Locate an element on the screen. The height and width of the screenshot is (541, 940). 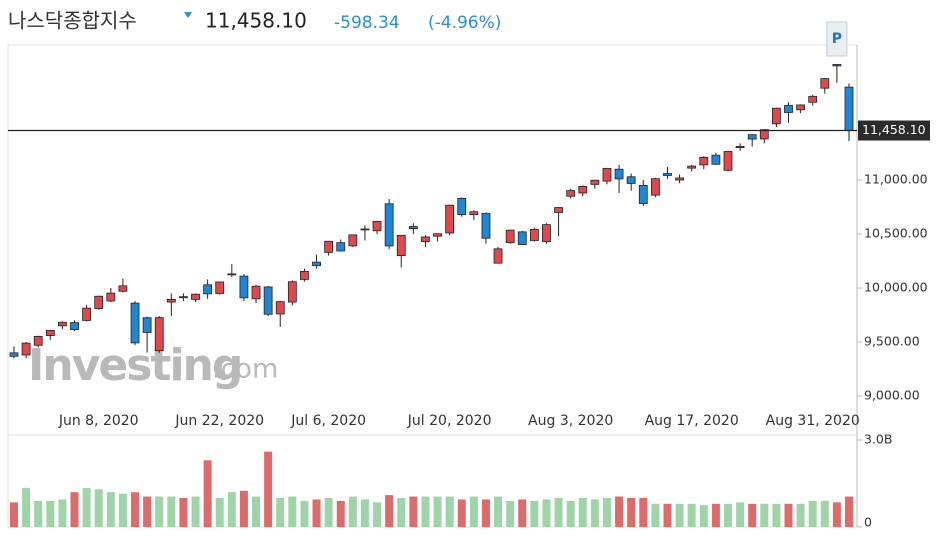
y-tick-label: 9,500.00 is located at coordinates (892, 341).